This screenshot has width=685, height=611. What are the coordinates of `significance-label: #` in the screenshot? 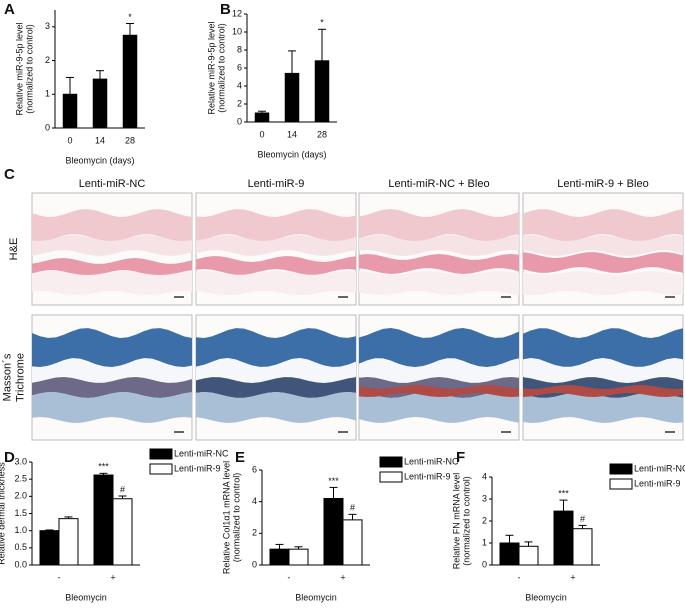 It's located at (122, 489).